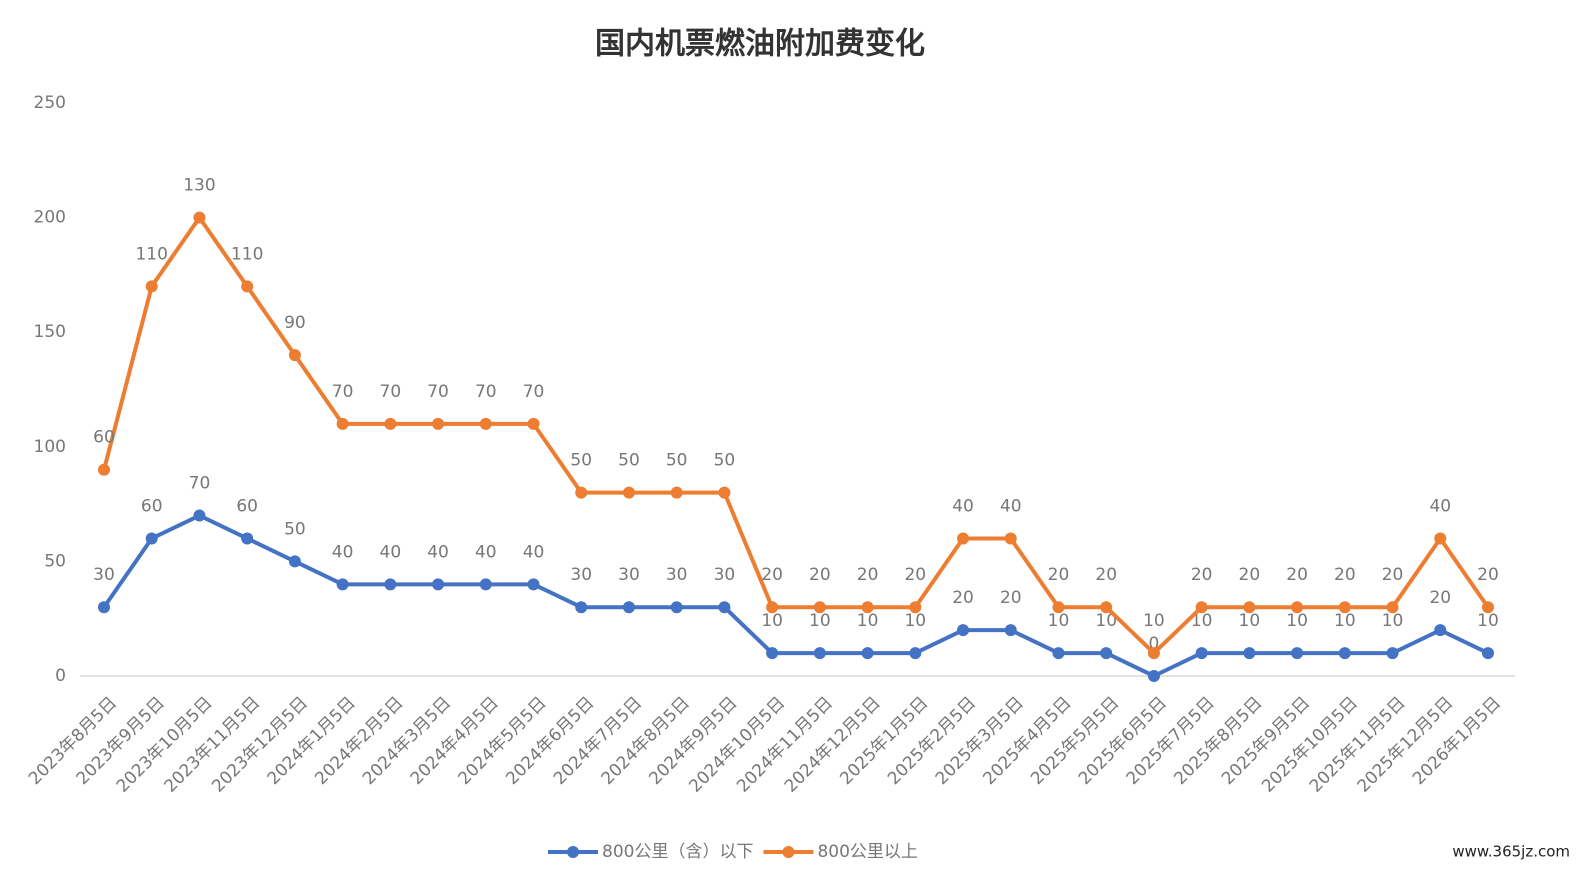 This screenshot has width=1578, height=874. I want to click on chart-title: 国内机票燃油附加费变化, so click(760, 44).